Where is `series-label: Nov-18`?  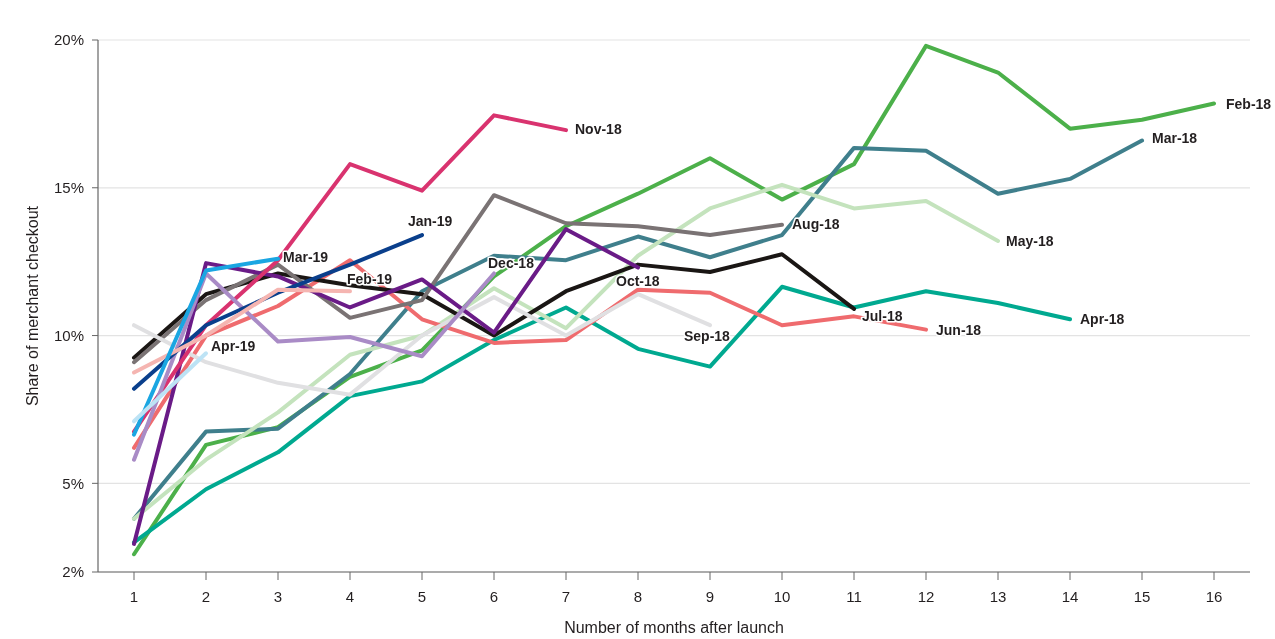
series-label: Nov-18 is located at coordinates (598, 129).